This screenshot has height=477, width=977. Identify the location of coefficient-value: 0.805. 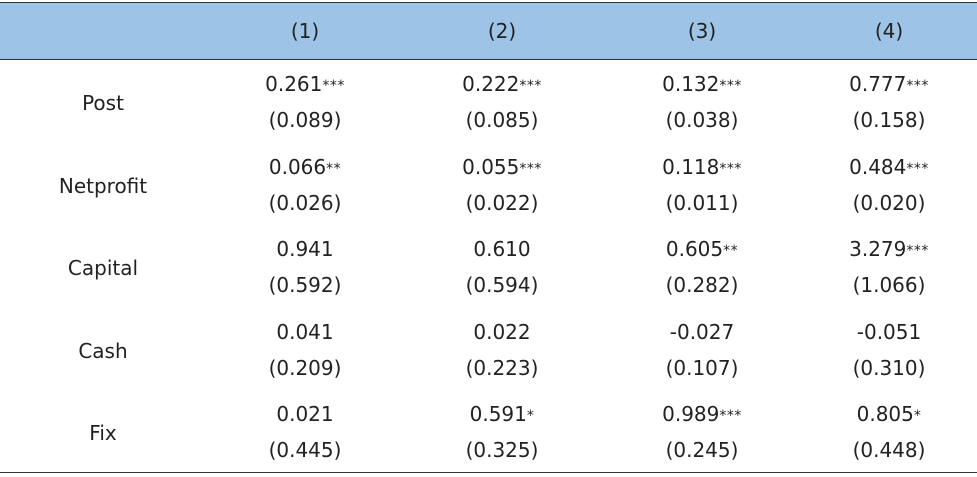
(885, 414).